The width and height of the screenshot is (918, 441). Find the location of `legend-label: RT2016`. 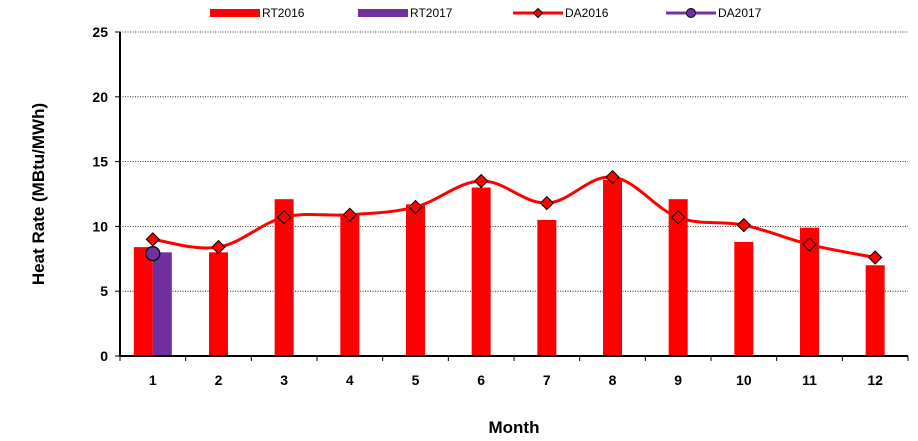

legend-label: RT2016 is located at coordinates (283, 13).